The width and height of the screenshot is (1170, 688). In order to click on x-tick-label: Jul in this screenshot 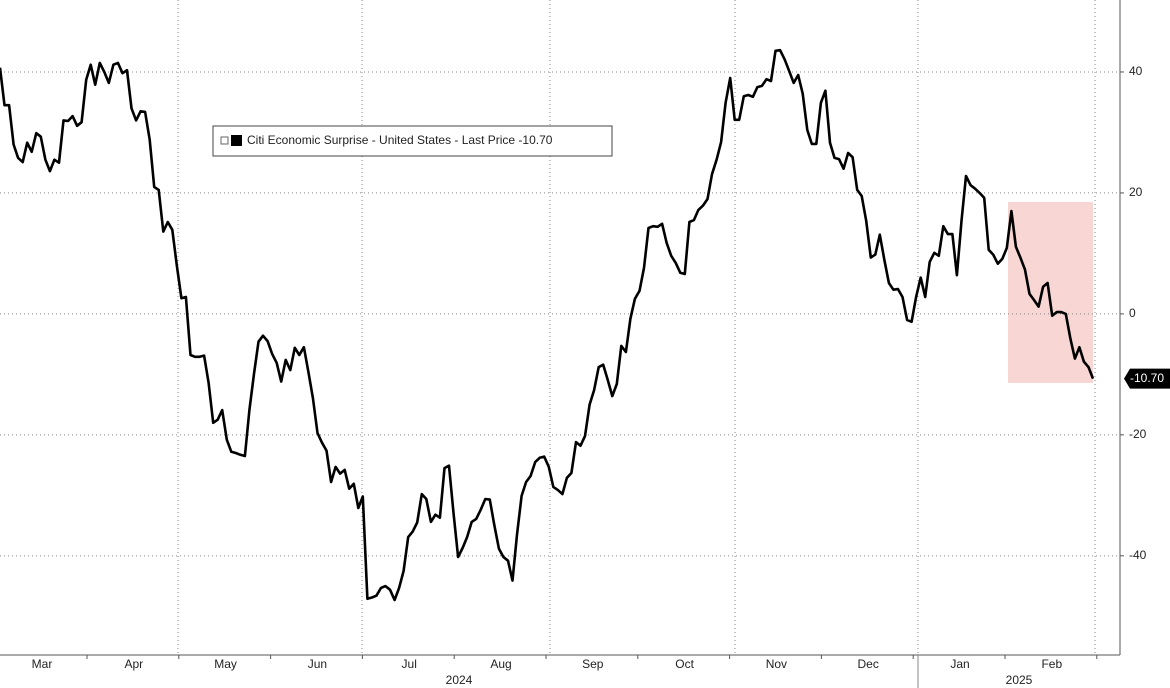, I will do `click(409, 664)`.